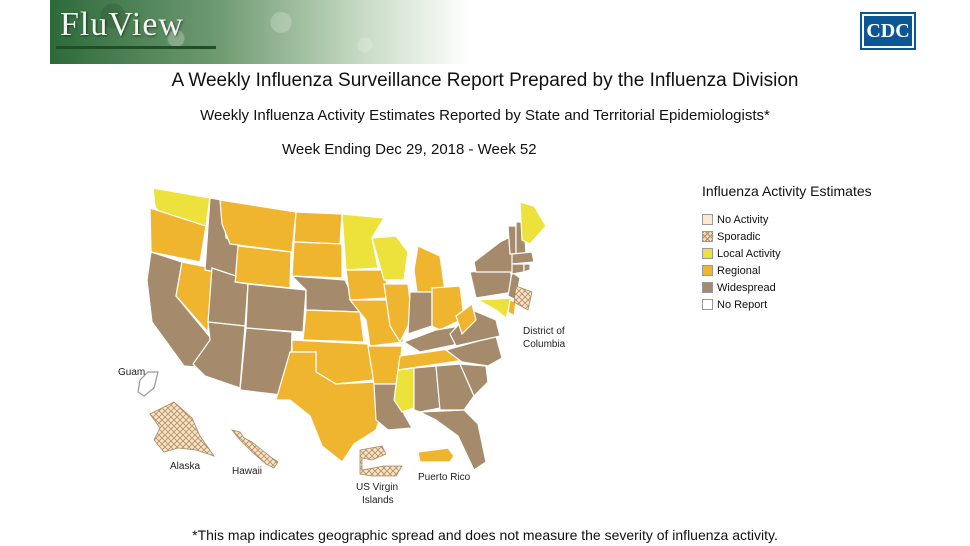  Describe the element at coordinates (739, 270) in the screenshot. I see `legend-label: Regional` at that location.